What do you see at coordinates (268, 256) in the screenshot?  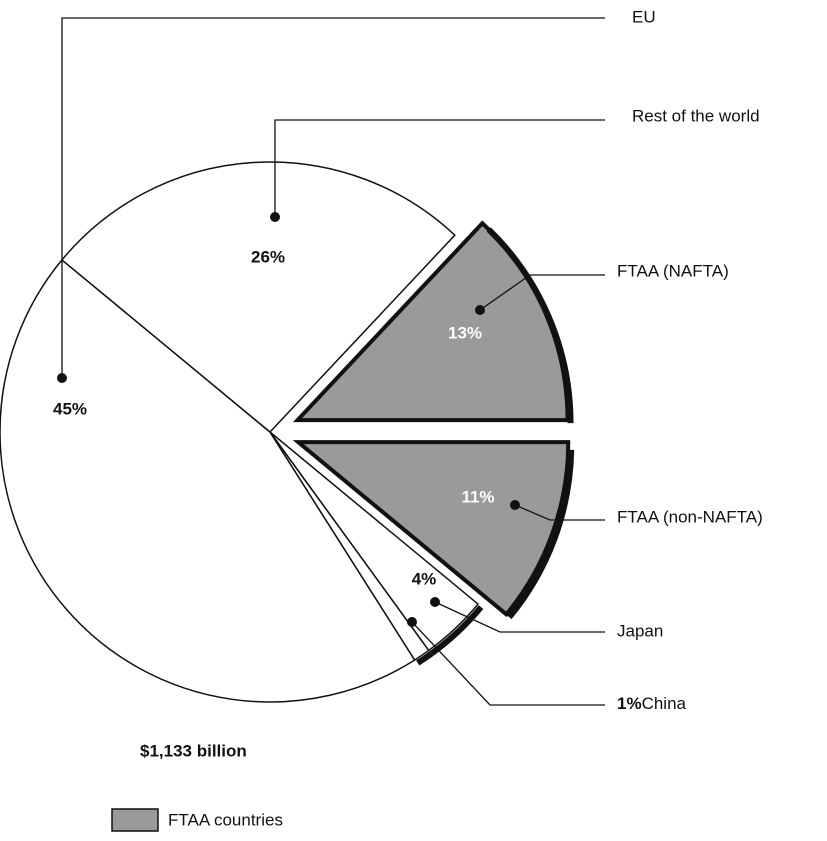 I see `value-label: 26%` at bounding box center [268, 256].